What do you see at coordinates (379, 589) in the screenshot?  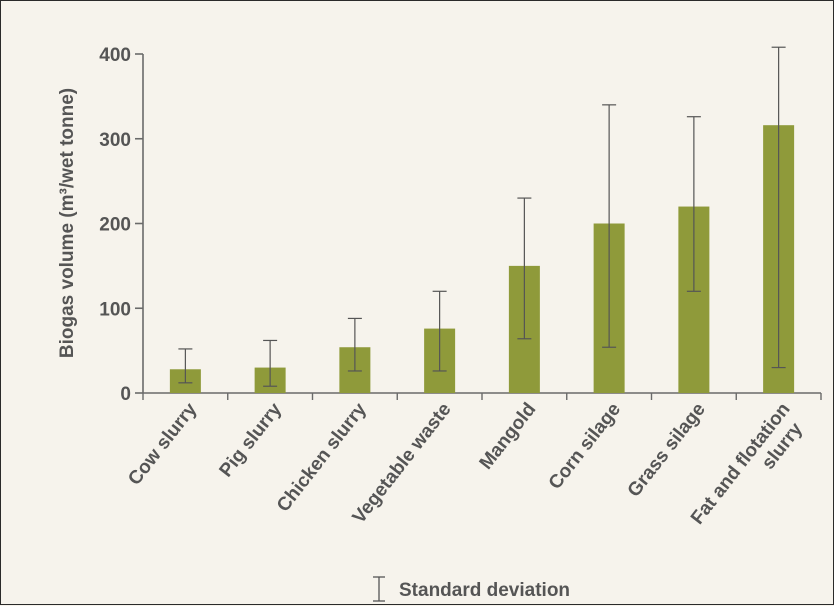 I see `error-bar-icon` at bounding box center [379, 589].